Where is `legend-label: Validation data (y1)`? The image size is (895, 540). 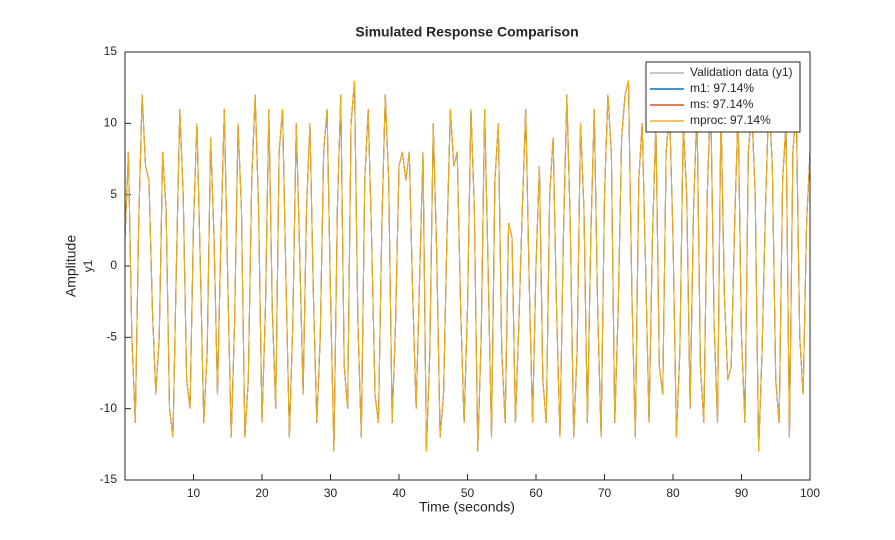
legend-label: Validation data (y1) is located at coordinates (741, 72).